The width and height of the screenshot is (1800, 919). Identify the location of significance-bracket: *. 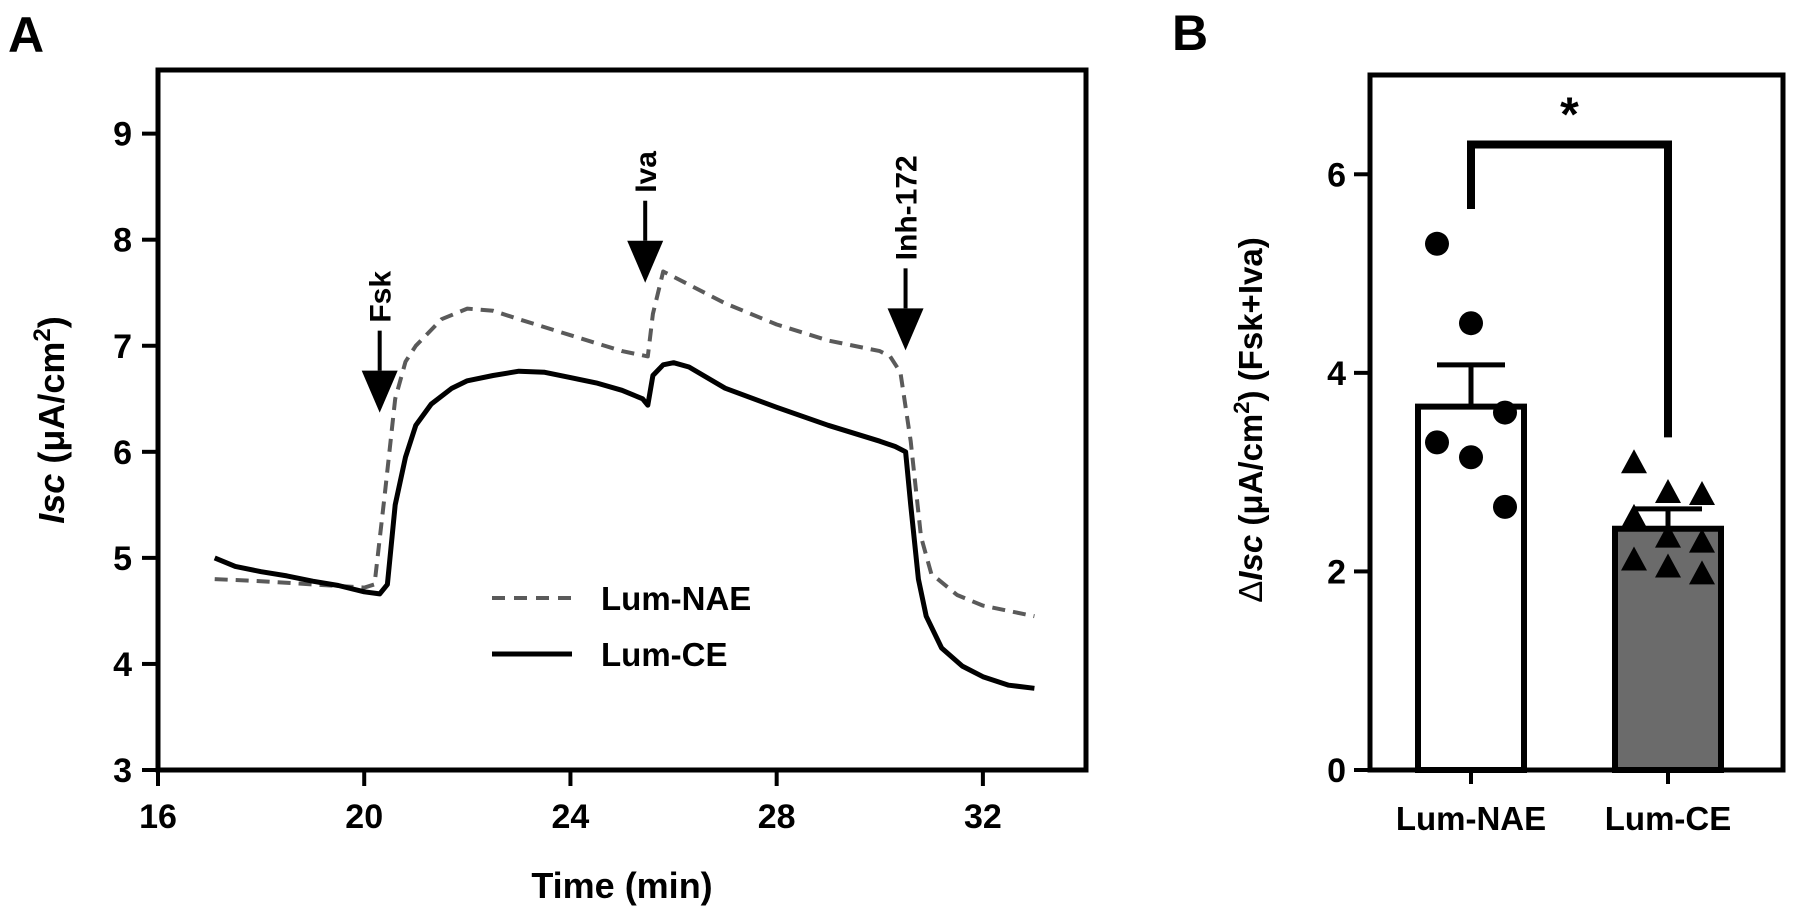
(1569, 263).